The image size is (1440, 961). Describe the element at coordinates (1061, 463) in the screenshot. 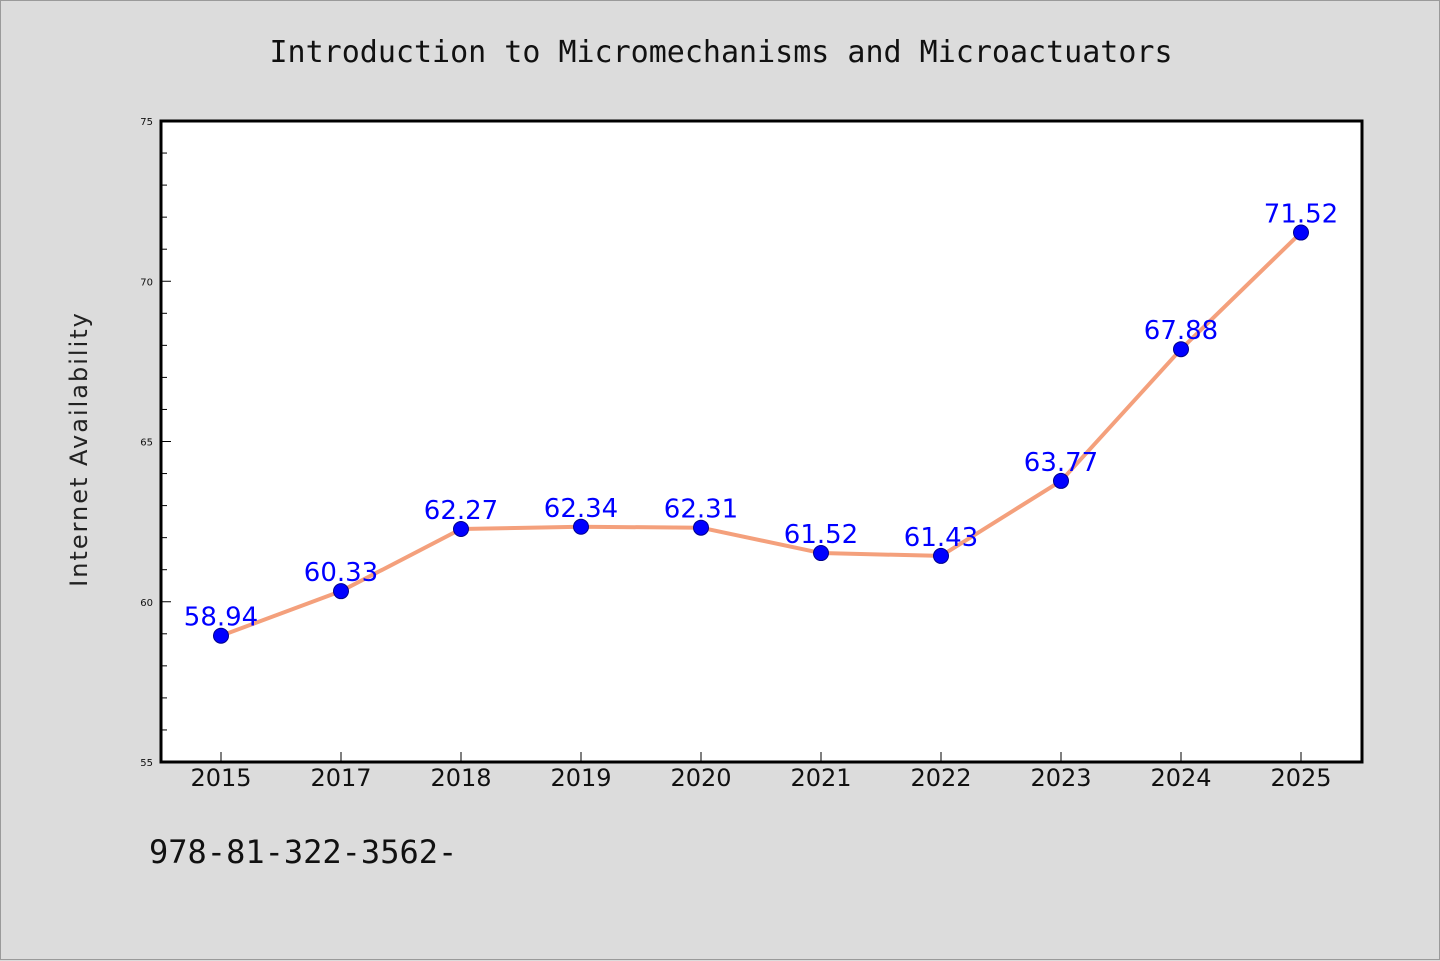

I see `data-label: 63.77` at that location.